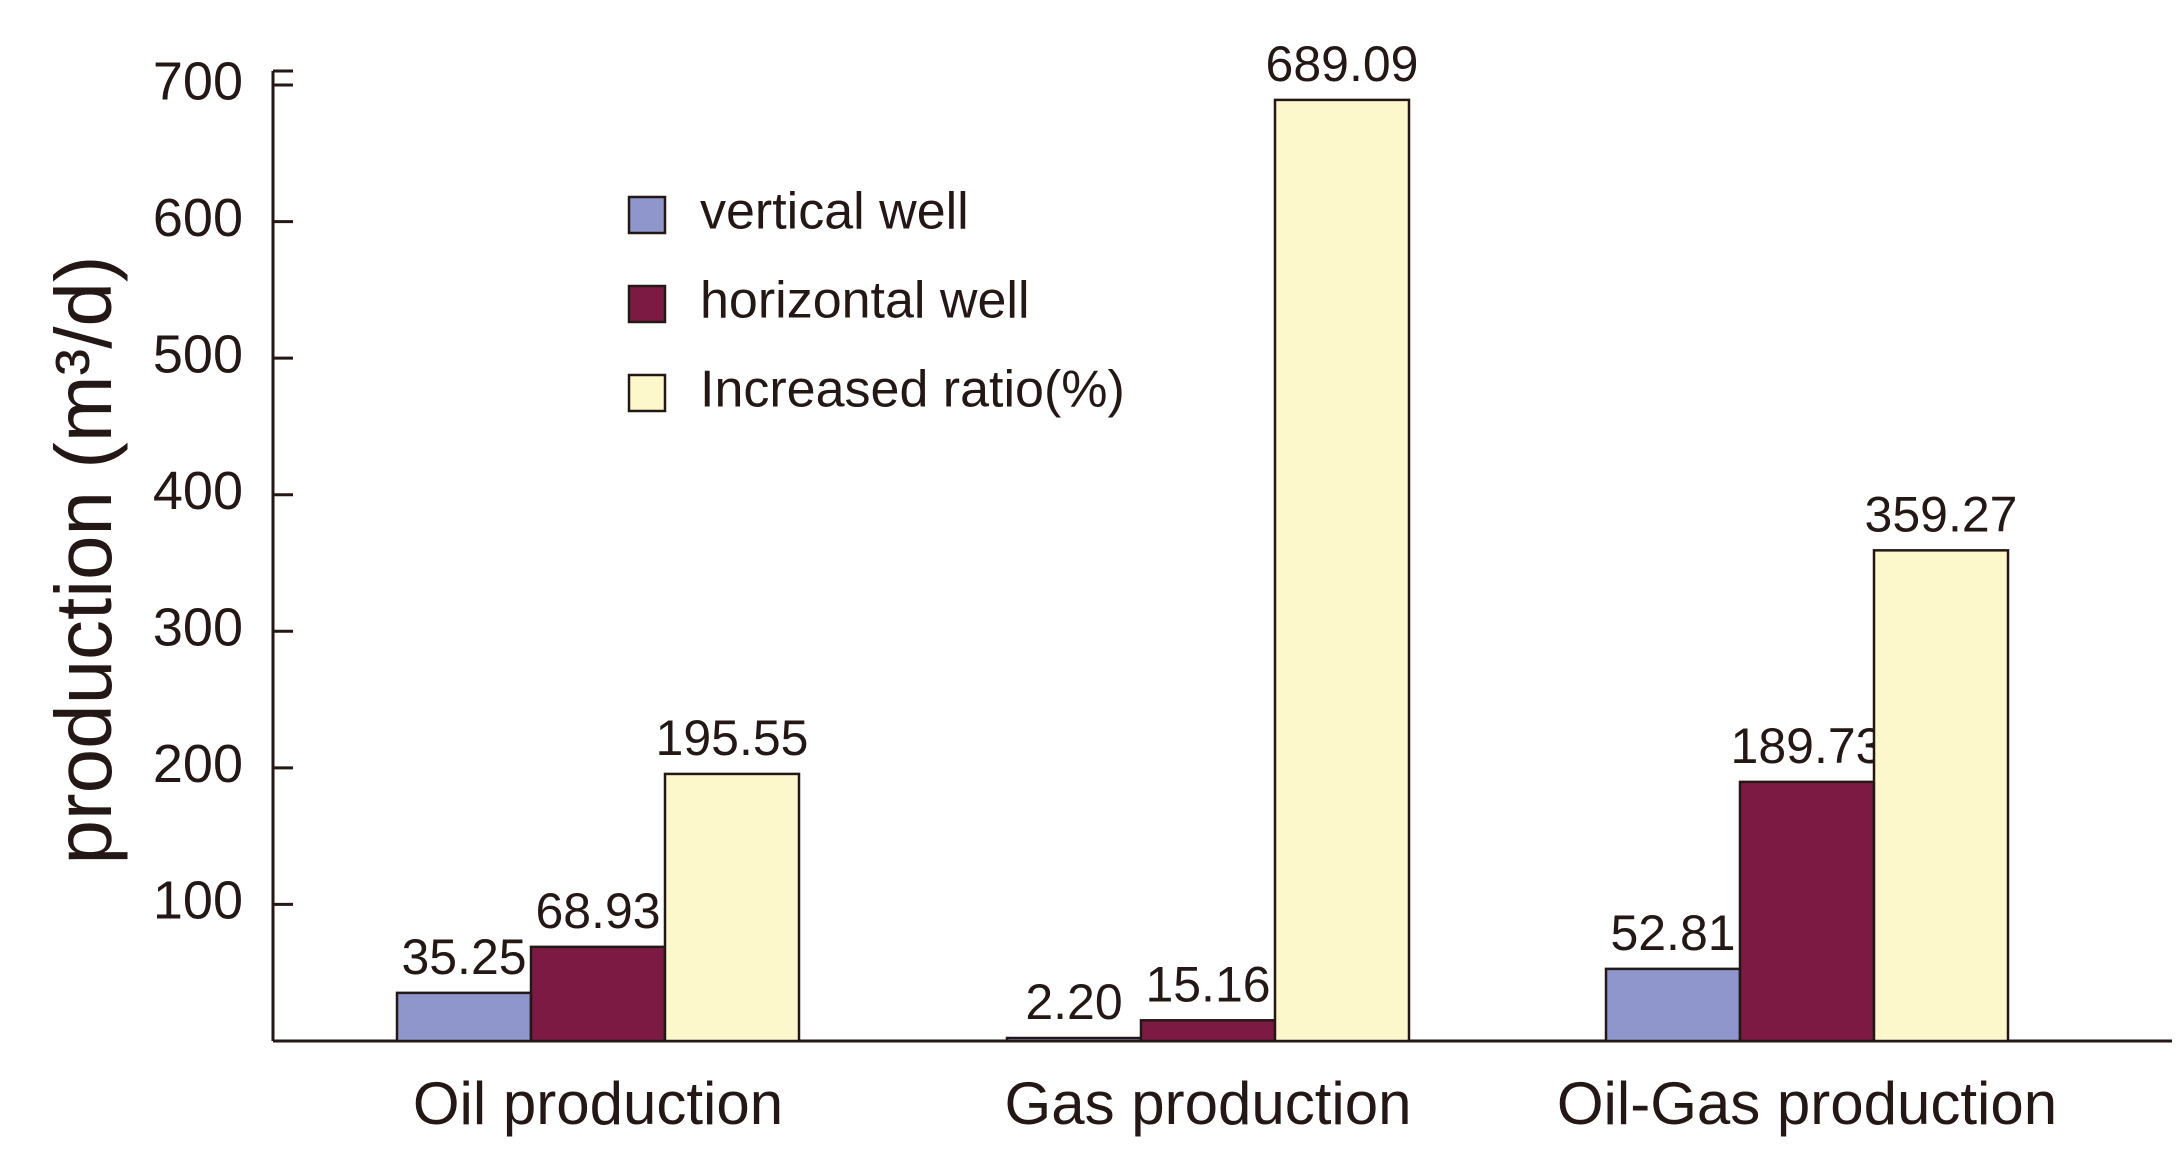  What do you see at coordinates (1941, 515) in the screenshot?
I see `value-label: 359.27` at bounding box center [1941, 515].